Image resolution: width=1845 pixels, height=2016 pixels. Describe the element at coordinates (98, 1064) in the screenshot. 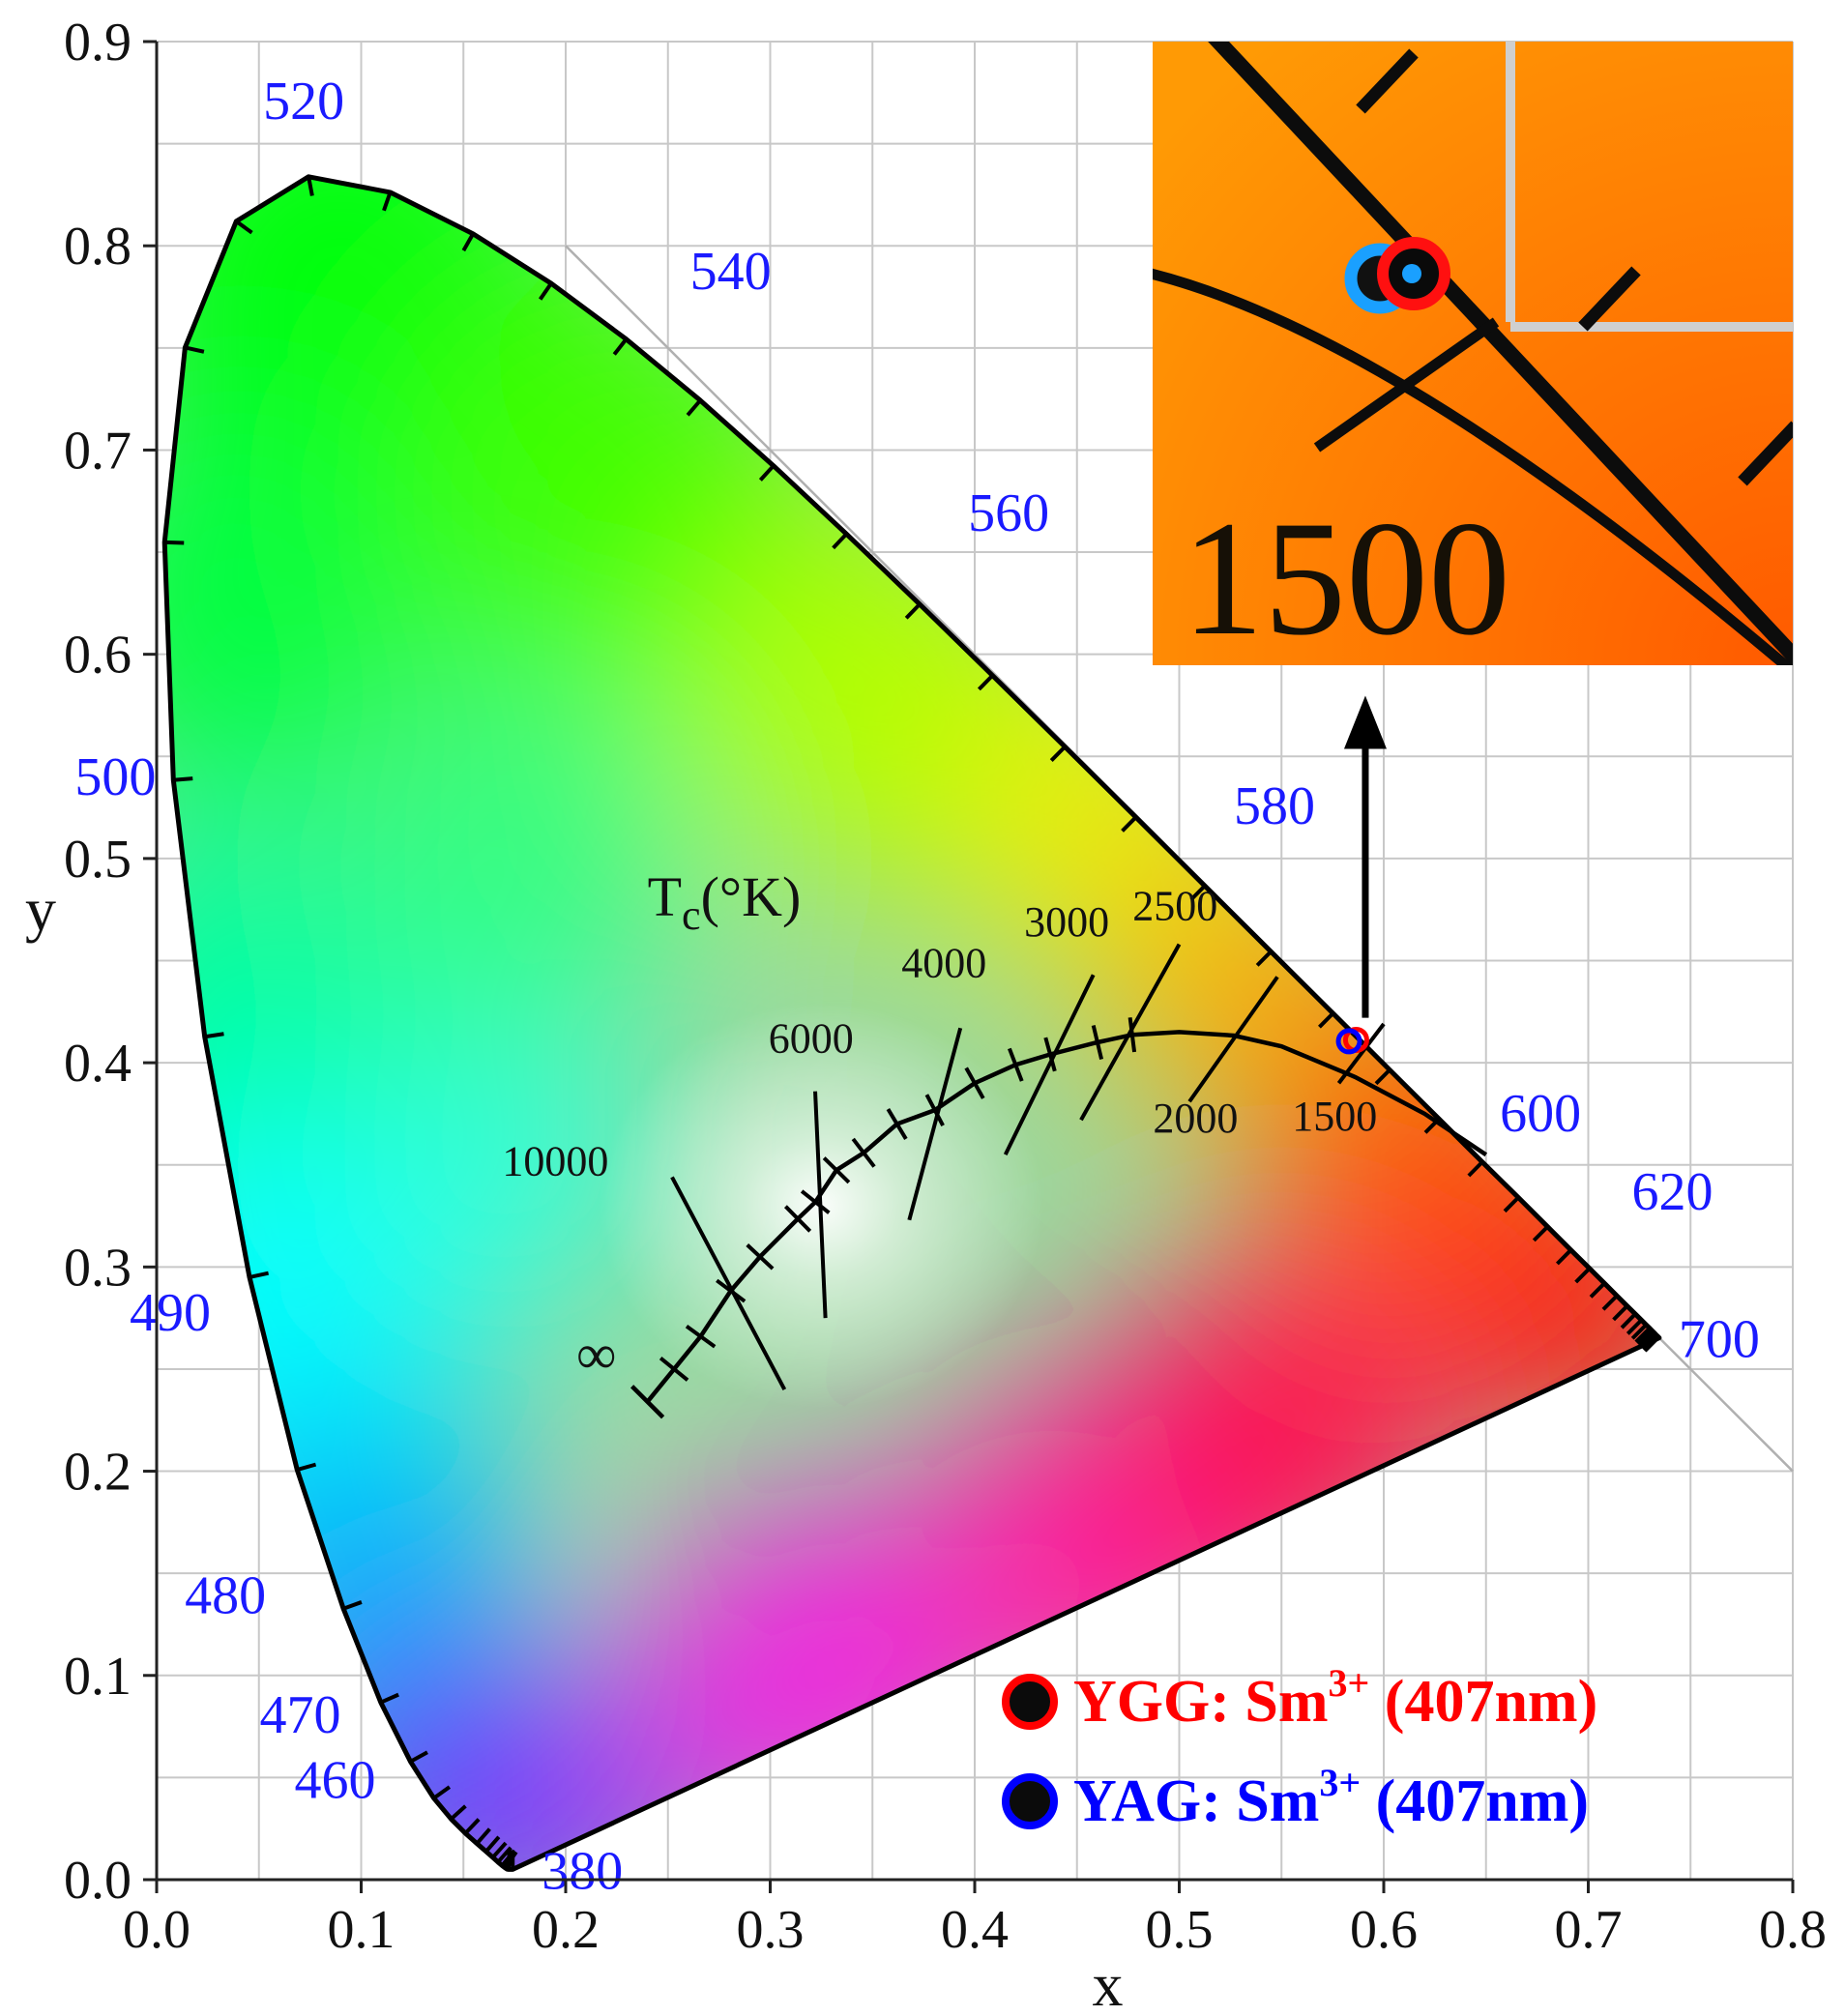

I see `y-tick-label: 0.4` at that location.